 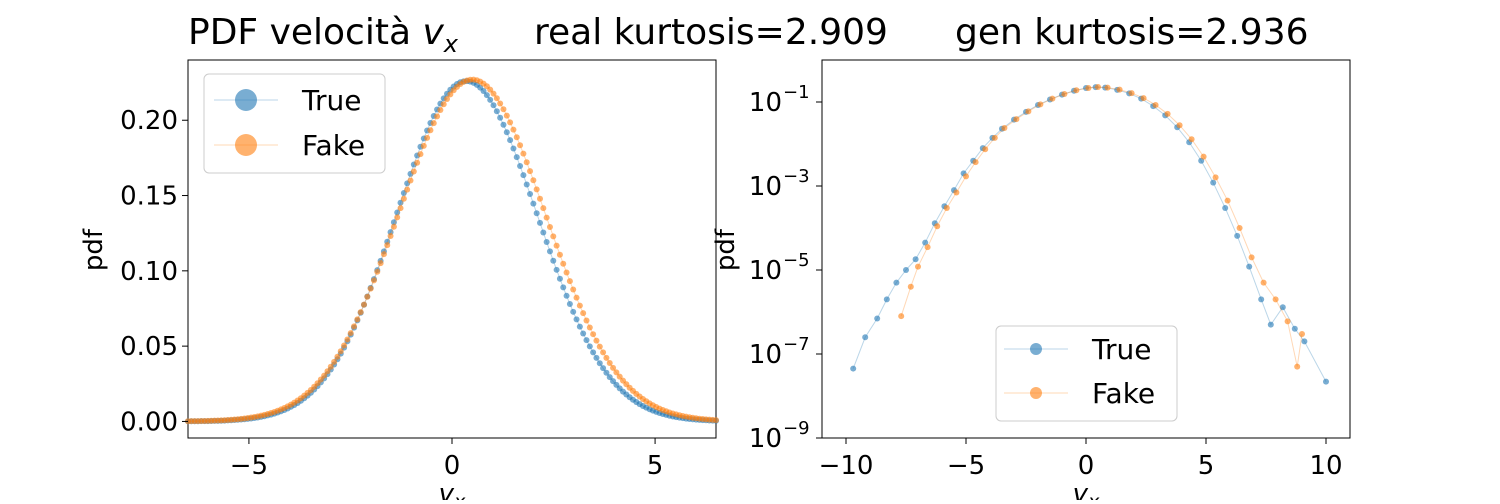 I want to click on left-legend: True Fake, so click(x=294, y=123).